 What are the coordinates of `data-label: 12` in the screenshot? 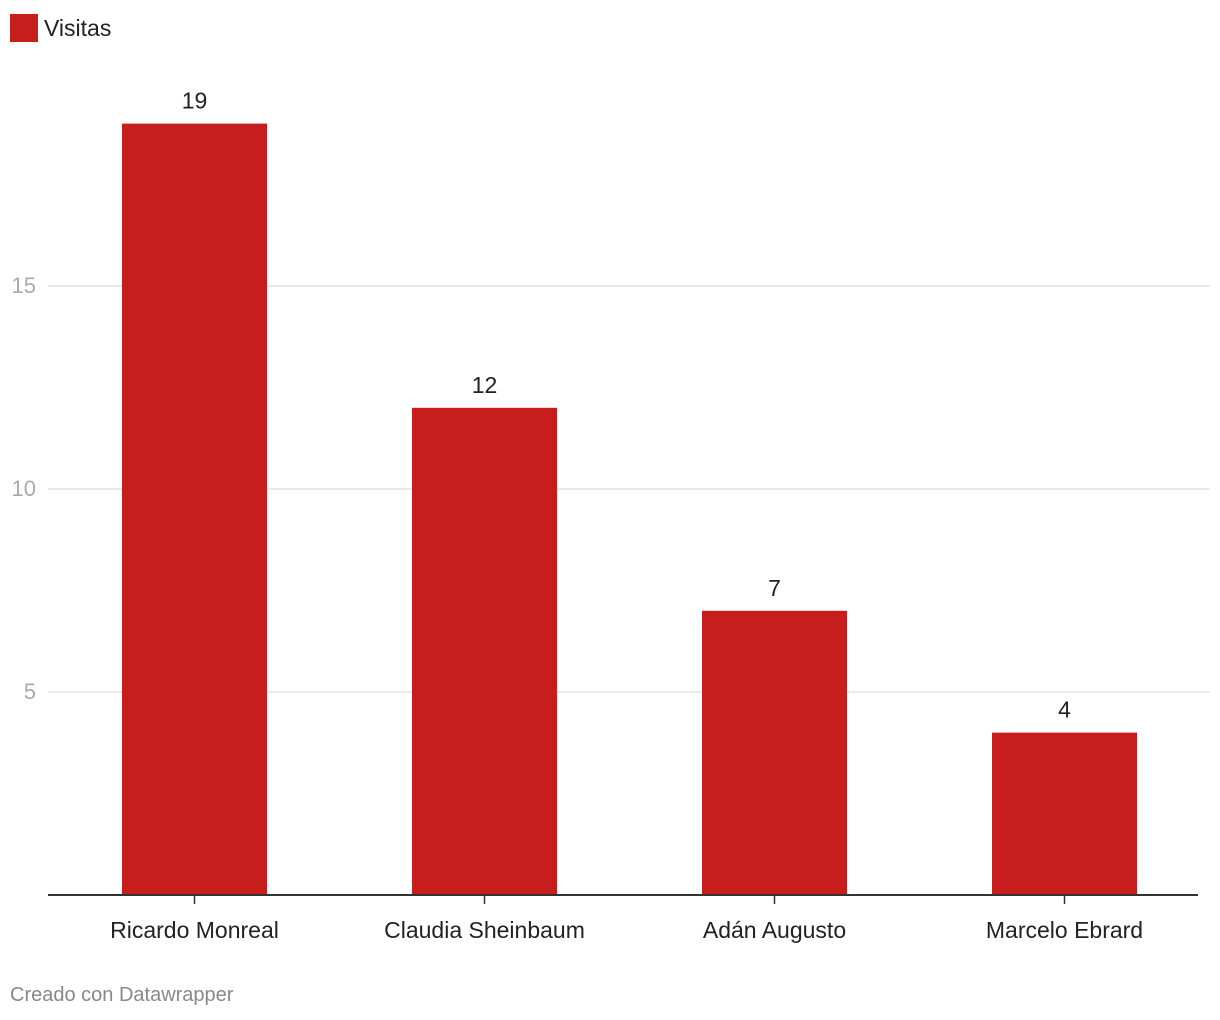 It's located at (485, 385).